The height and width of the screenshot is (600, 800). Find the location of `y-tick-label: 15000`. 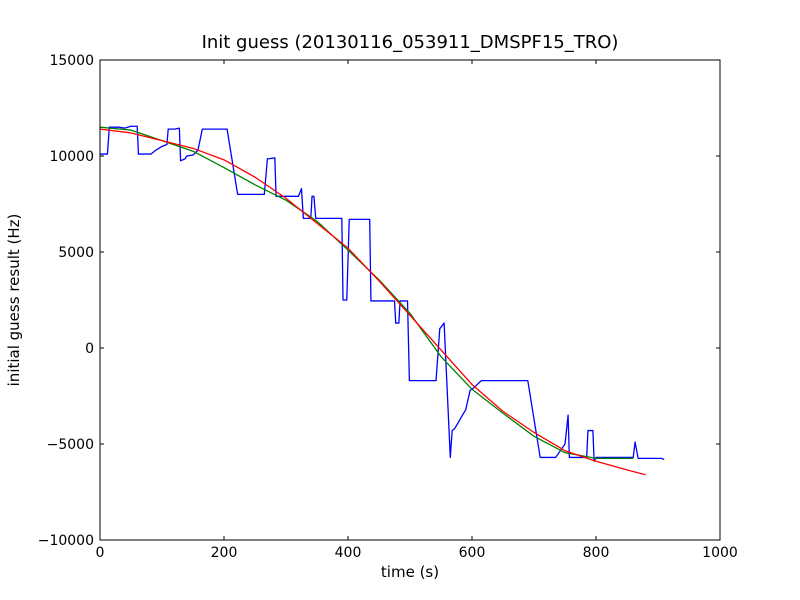

y-tick-label: 15000 is located at coordinates (71, 61).